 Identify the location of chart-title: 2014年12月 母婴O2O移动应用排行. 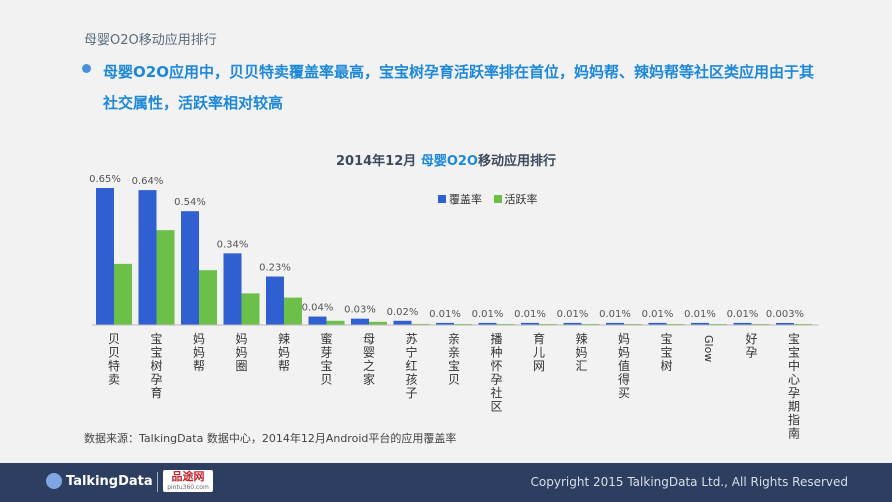
(446, 159).